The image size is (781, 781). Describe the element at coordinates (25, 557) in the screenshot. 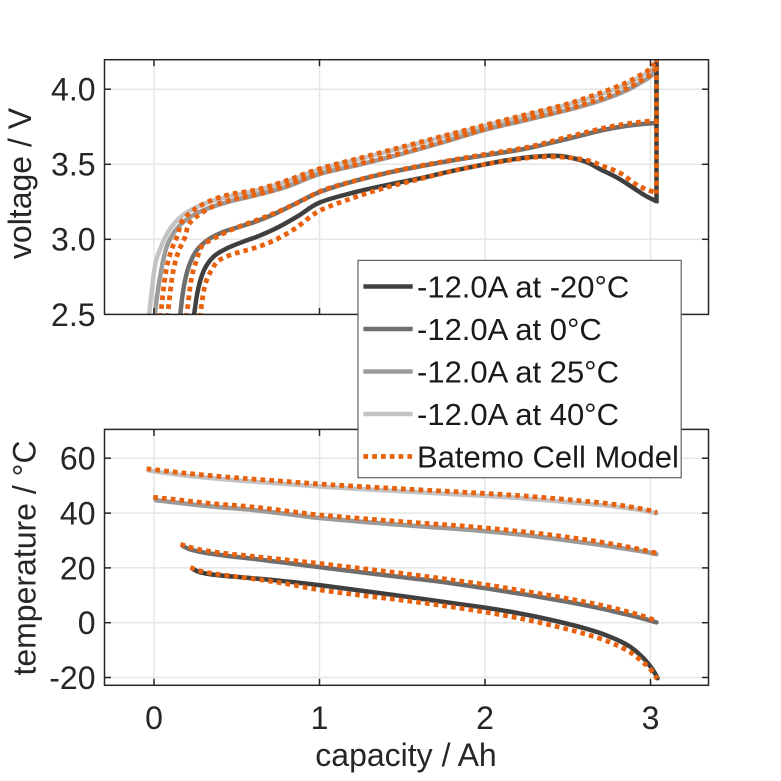

I see `svg-text: temperature / °C` at that location.